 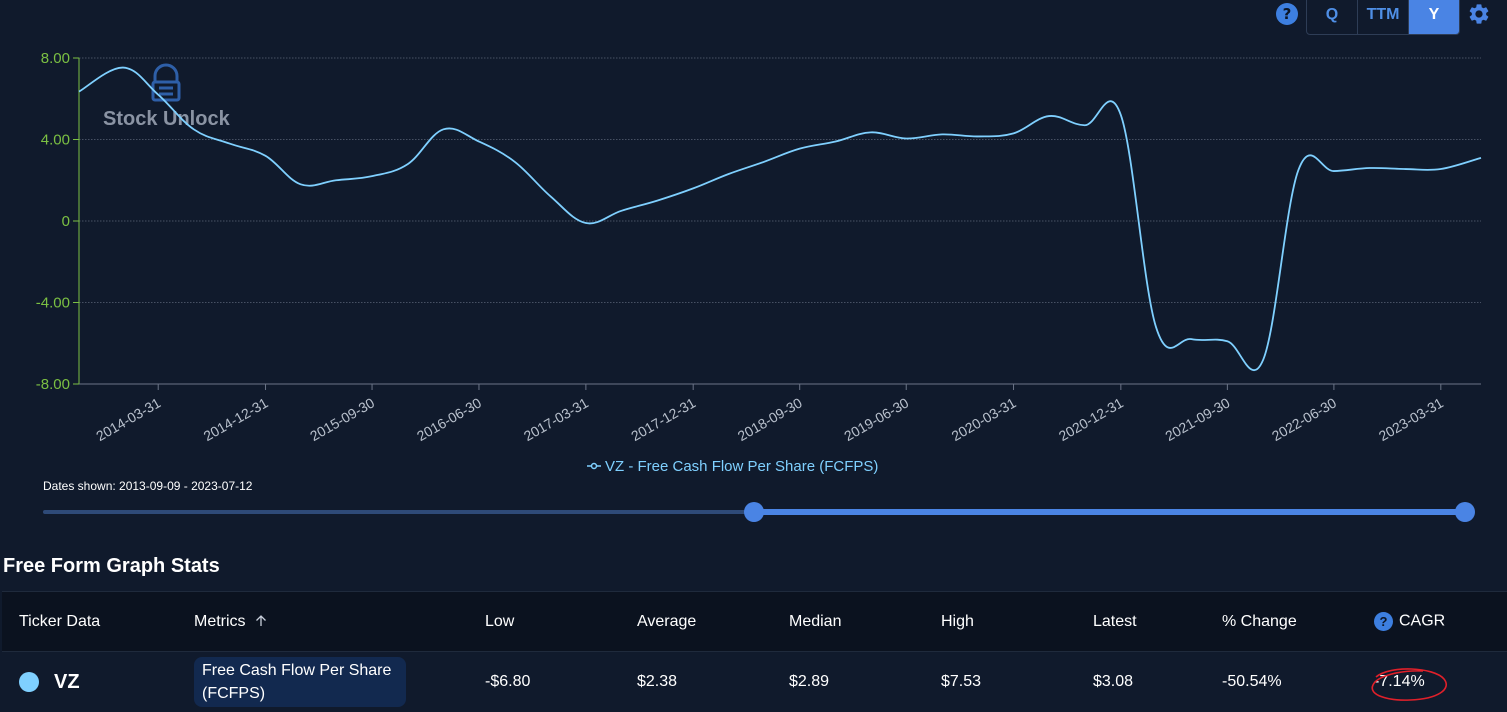 What do you see at coordinates (449, 419) in the screenshot?
I see `x-tick-label: 2016-06-30` at bounding box center [449, 419].